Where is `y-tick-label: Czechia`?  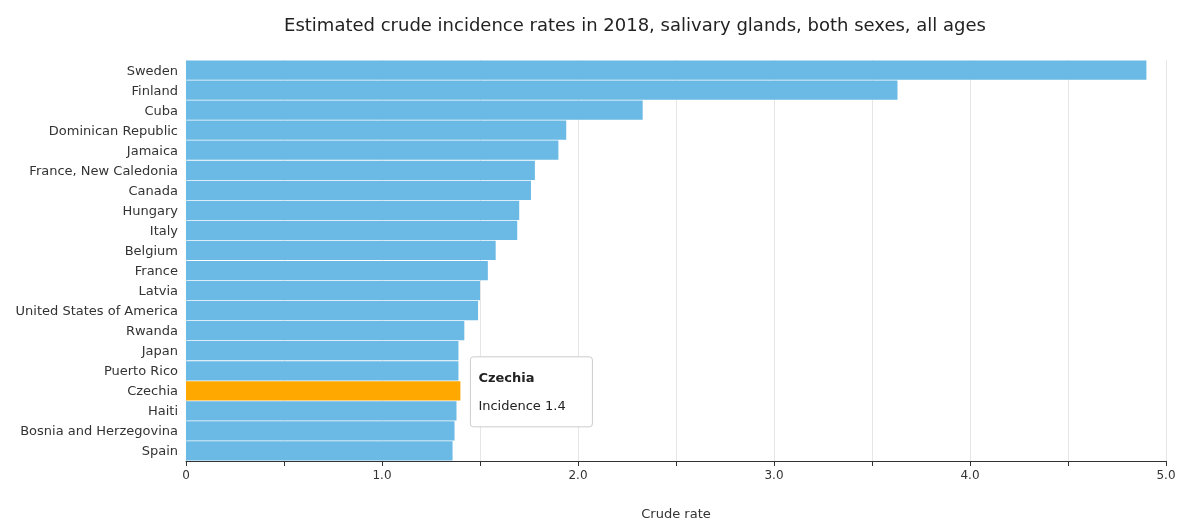
y-tick-label: Czechia is located at coordinates (152, 391).